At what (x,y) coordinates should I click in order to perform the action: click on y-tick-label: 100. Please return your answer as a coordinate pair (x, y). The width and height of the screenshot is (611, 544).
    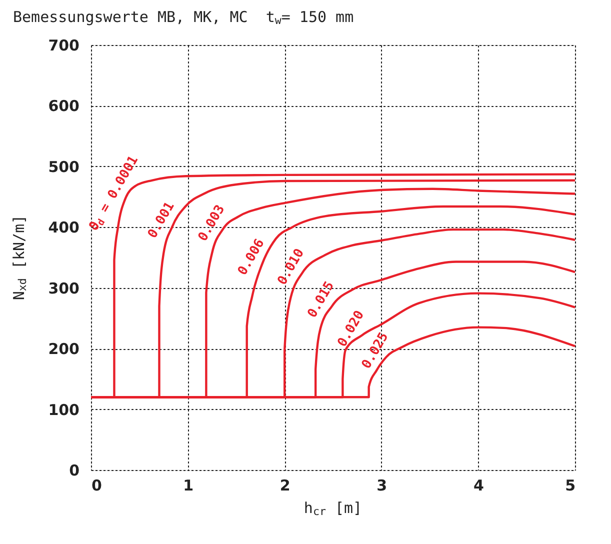
    Looking at the image, I should click on (64, 409).